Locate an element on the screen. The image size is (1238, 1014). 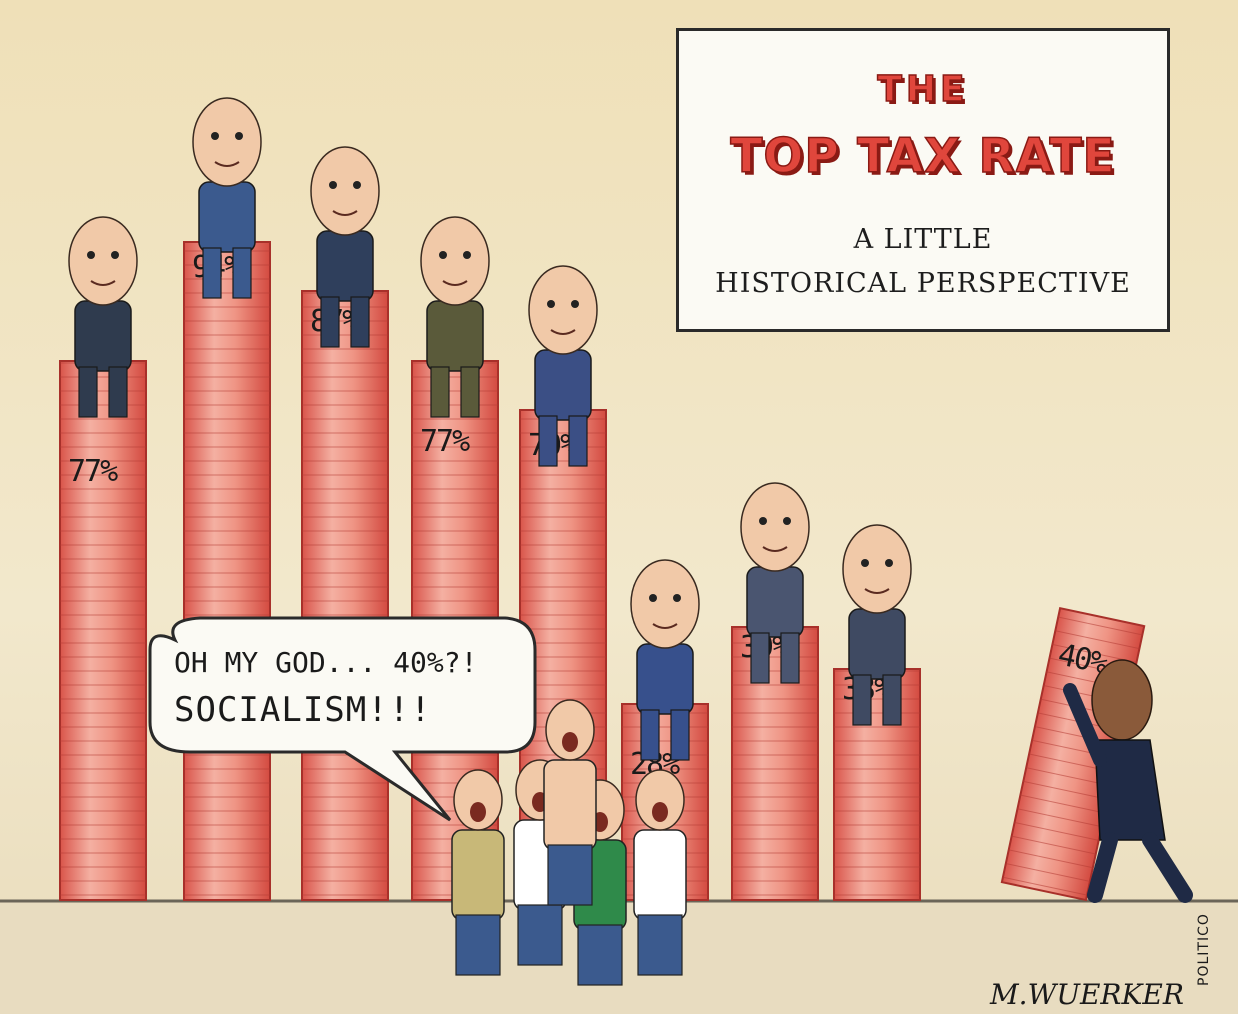
panicked-crowd is located at coordinates (569, 842).